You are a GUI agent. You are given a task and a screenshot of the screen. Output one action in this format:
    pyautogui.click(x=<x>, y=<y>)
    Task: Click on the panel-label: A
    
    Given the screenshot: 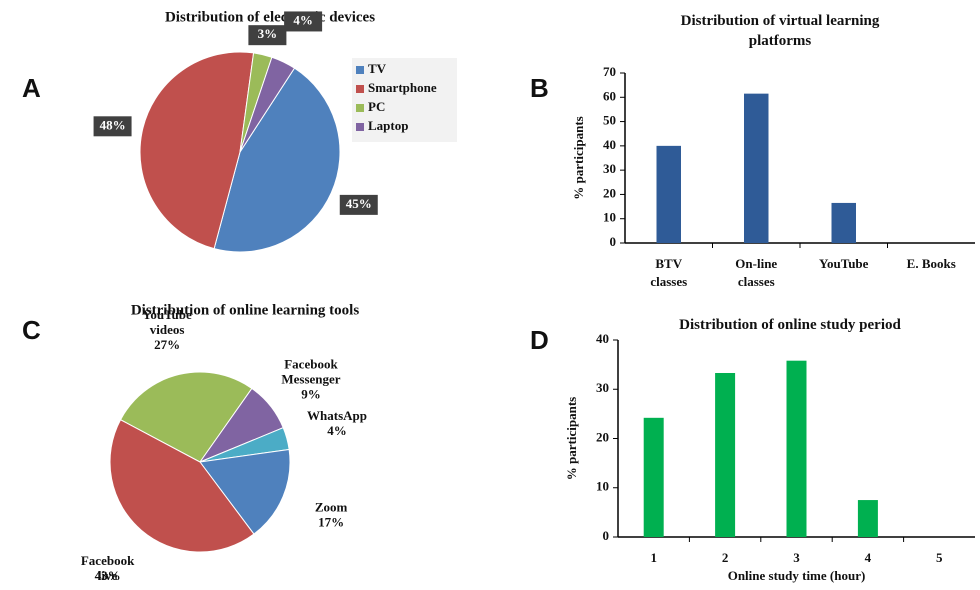 What is the action you would take?
    pyautogui.click(x=31, y=88)
    